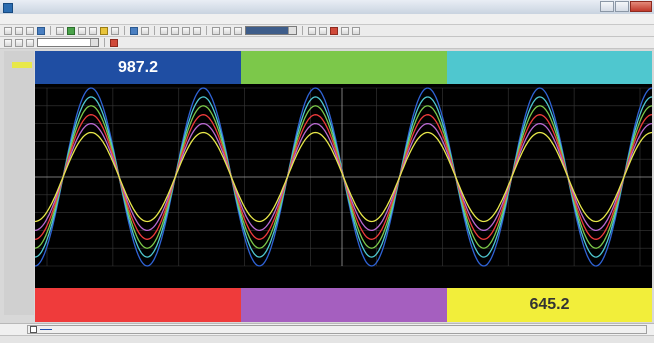 This screenshot has width=654, height=343. What do you see at coordinates (22, 65) in the screenshot?
I see `active-marker` at bounding box center [22, 65].